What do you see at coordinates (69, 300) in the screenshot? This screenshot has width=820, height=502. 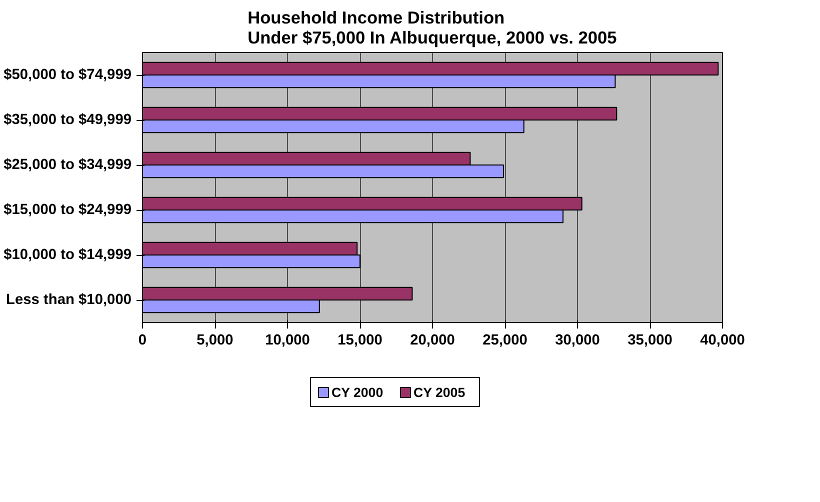 I see `y-tick-label: Less than $10,000` at bounding box center [69, 300].